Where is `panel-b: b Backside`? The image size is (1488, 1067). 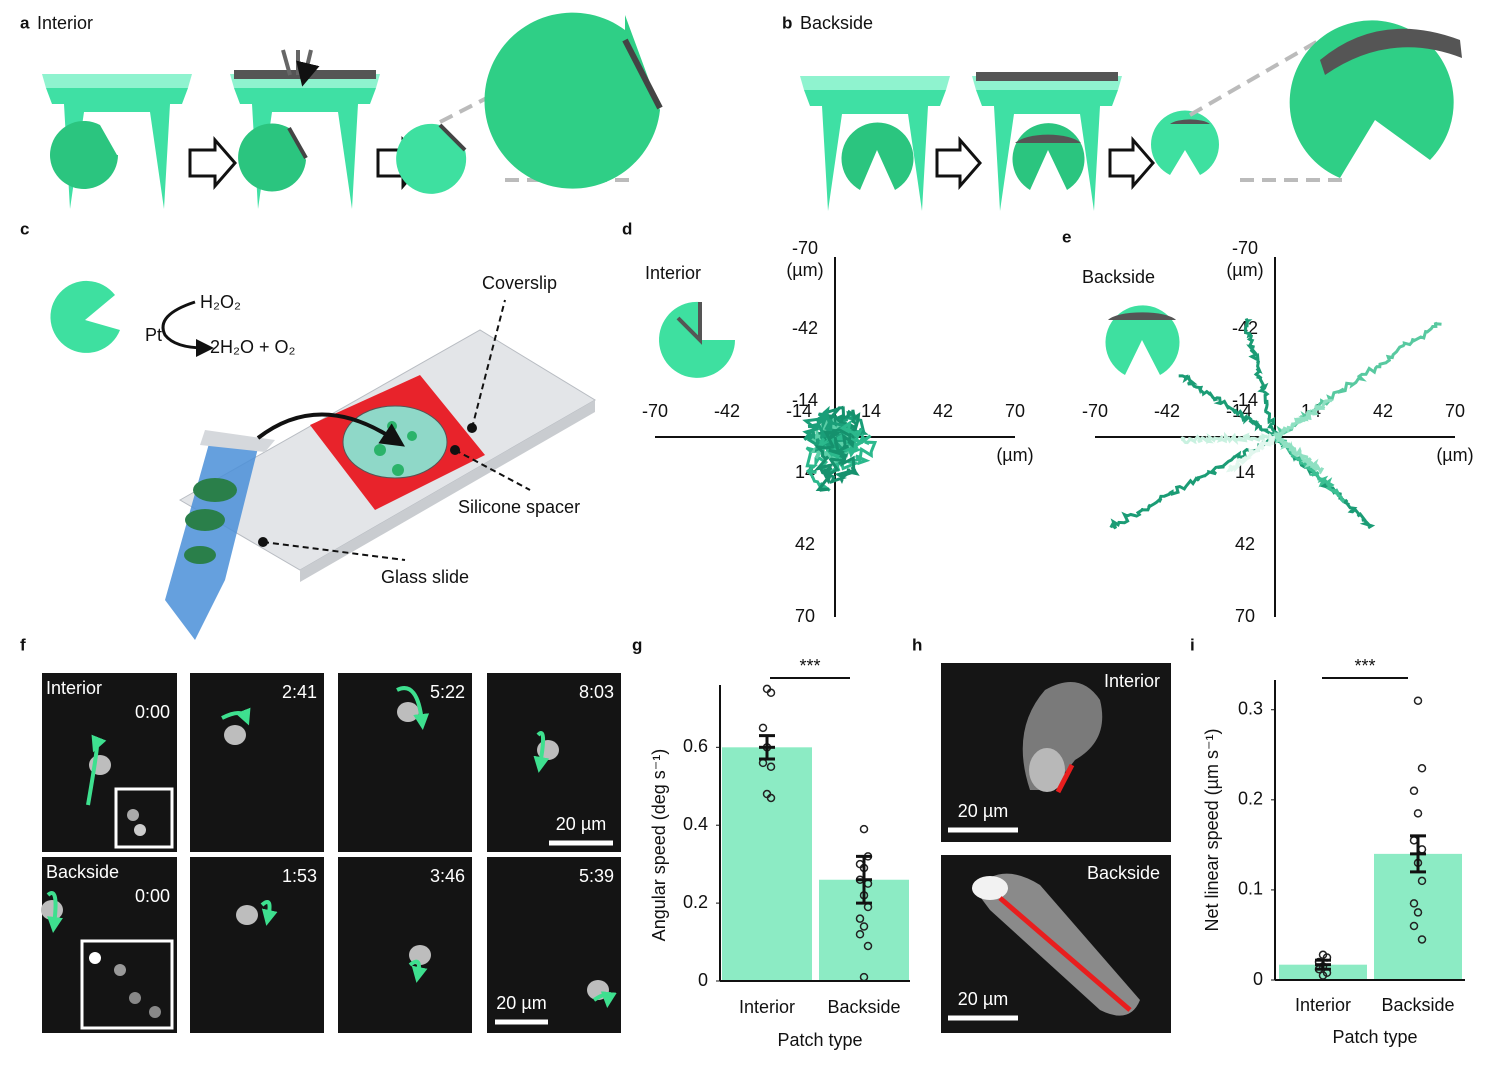
panel-b: b Backside is located at coordinates (1122, 112).